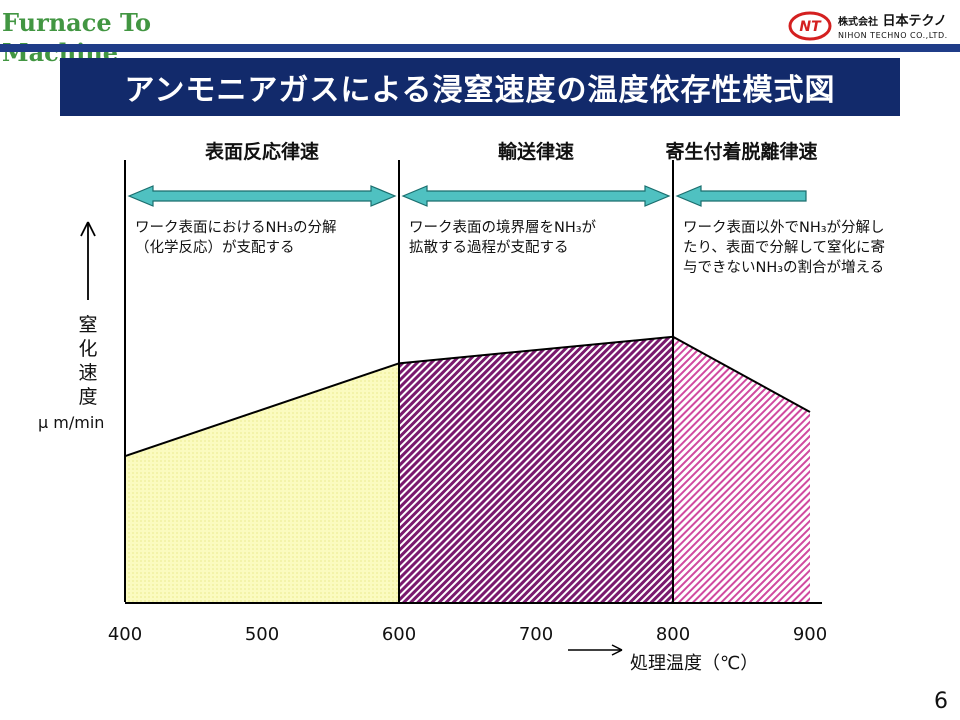 The image size is (960, 720). I want to click on rate-curve-line, so click(467, 396).